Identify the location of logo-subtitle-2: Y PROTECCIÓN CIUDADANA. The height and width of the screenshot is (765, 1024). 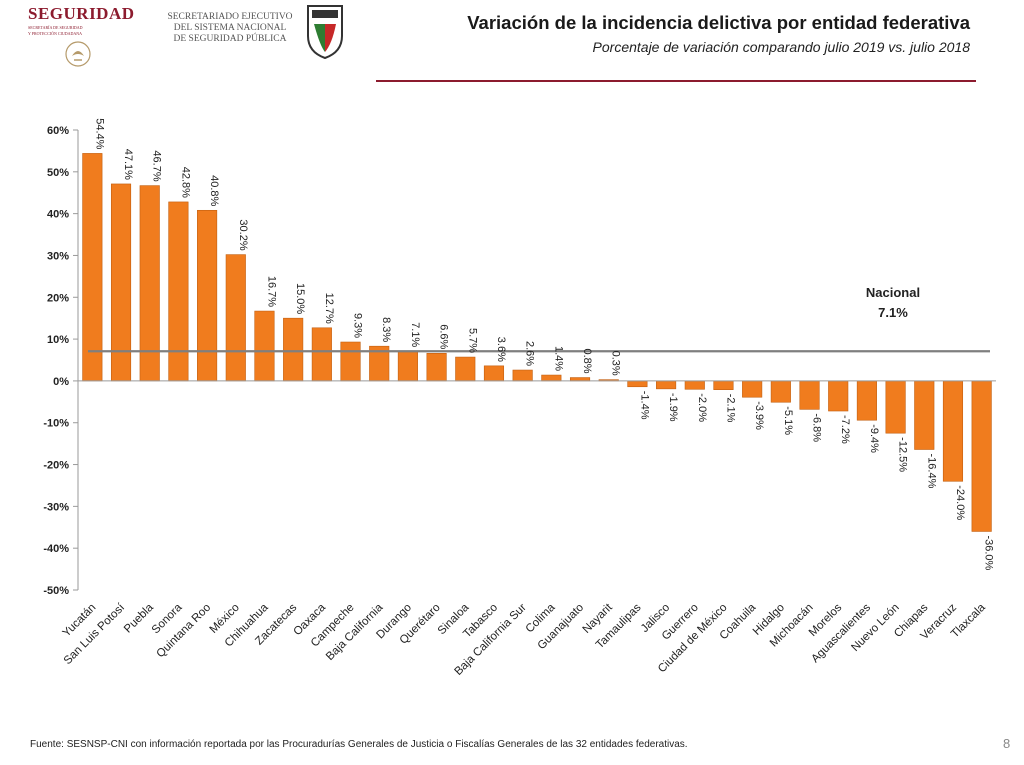
(55, 33).